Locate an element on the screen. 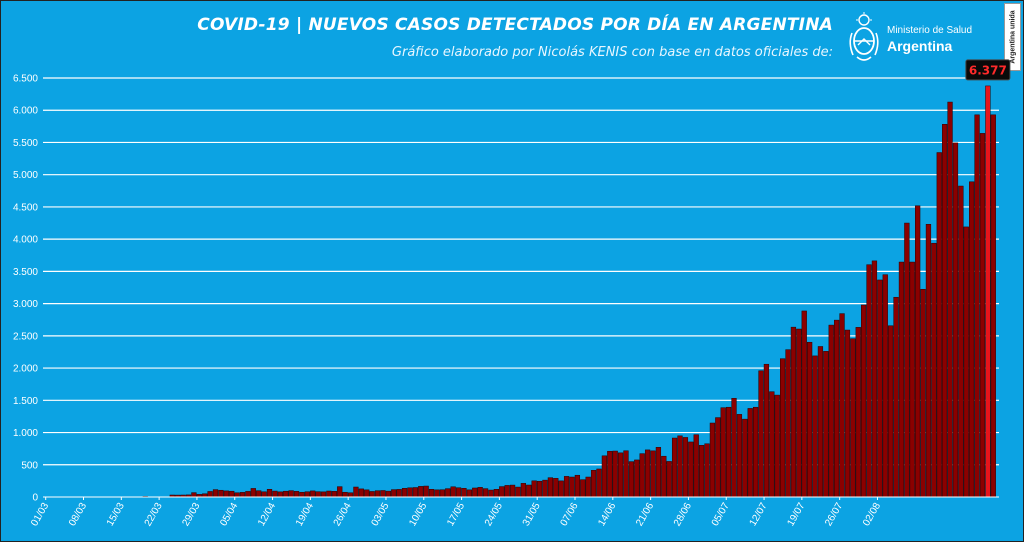 The height and width of the screenshot is (542, 1024). argentina-unida-tag: Argentina unida is located at coordinates (1012, 37).